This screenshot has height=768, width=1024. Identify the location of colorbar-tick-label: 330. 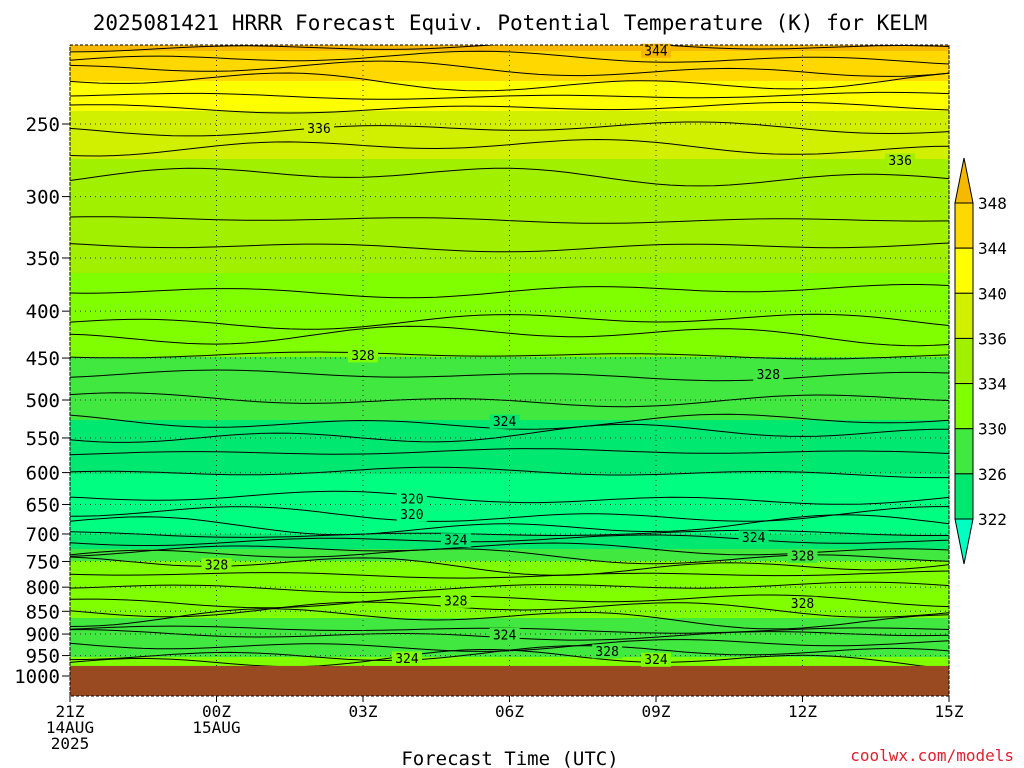
(992, 429).